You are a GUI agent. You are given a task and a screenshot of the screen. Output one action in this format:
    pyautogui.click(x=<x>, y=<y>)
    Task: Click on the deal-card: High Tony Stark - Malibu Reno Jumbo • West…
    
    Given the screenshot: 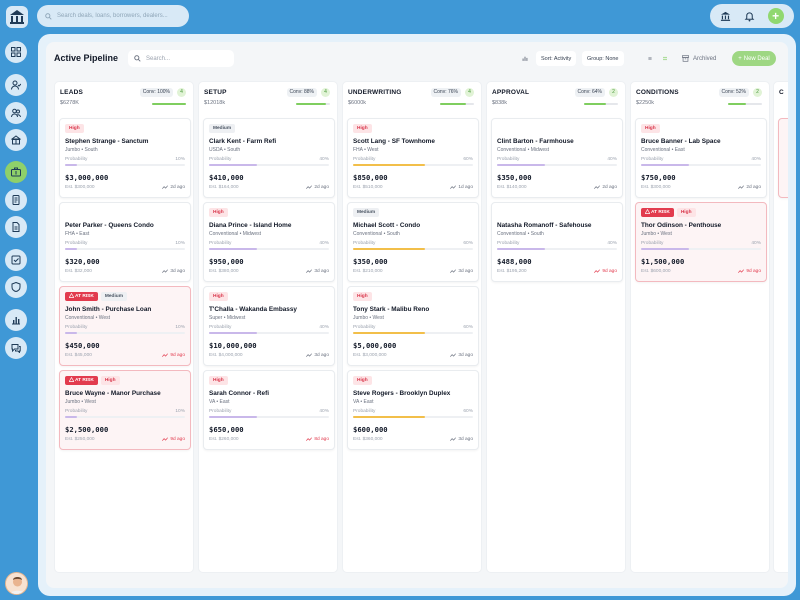 What is the action you would take?
    pyautogui.click(x=413, y=326)
    